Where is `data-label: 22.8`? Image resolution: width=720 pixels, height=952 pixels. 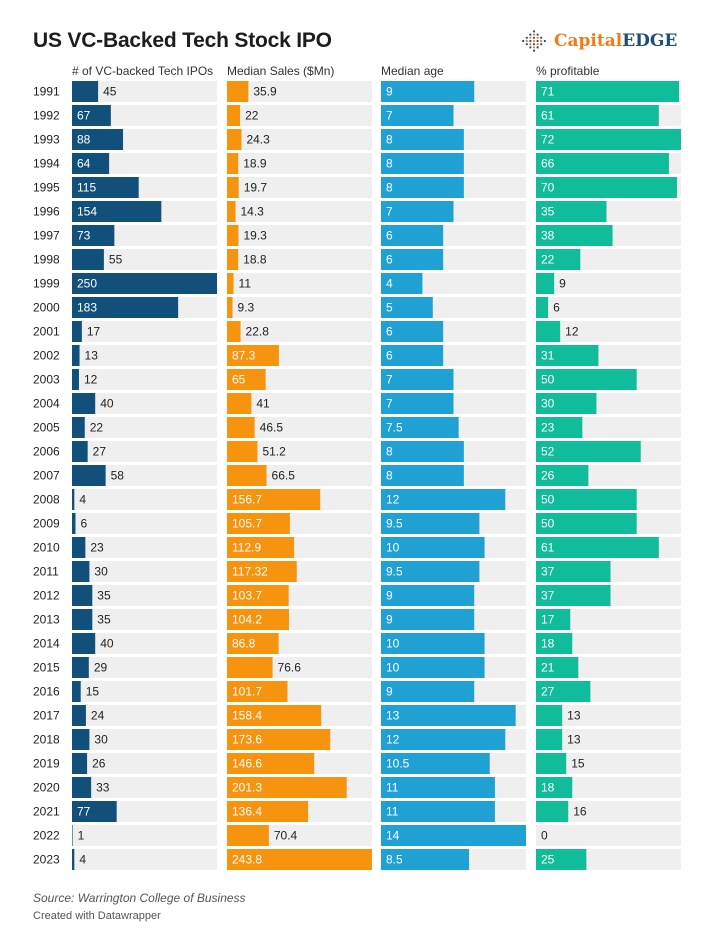
data-label: 22.8 is located at coordinates (258, 332).